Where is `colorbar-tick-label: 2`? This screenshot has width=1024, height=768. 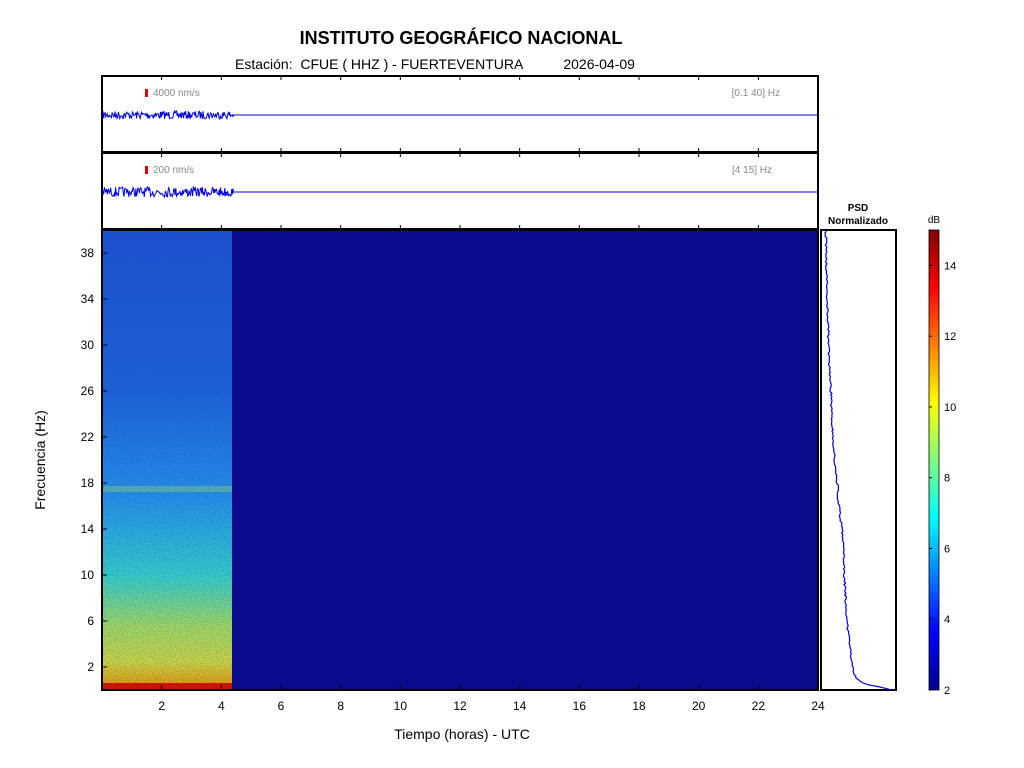
colorbar-tick-label: 2 is located at coordinates (947, 691).